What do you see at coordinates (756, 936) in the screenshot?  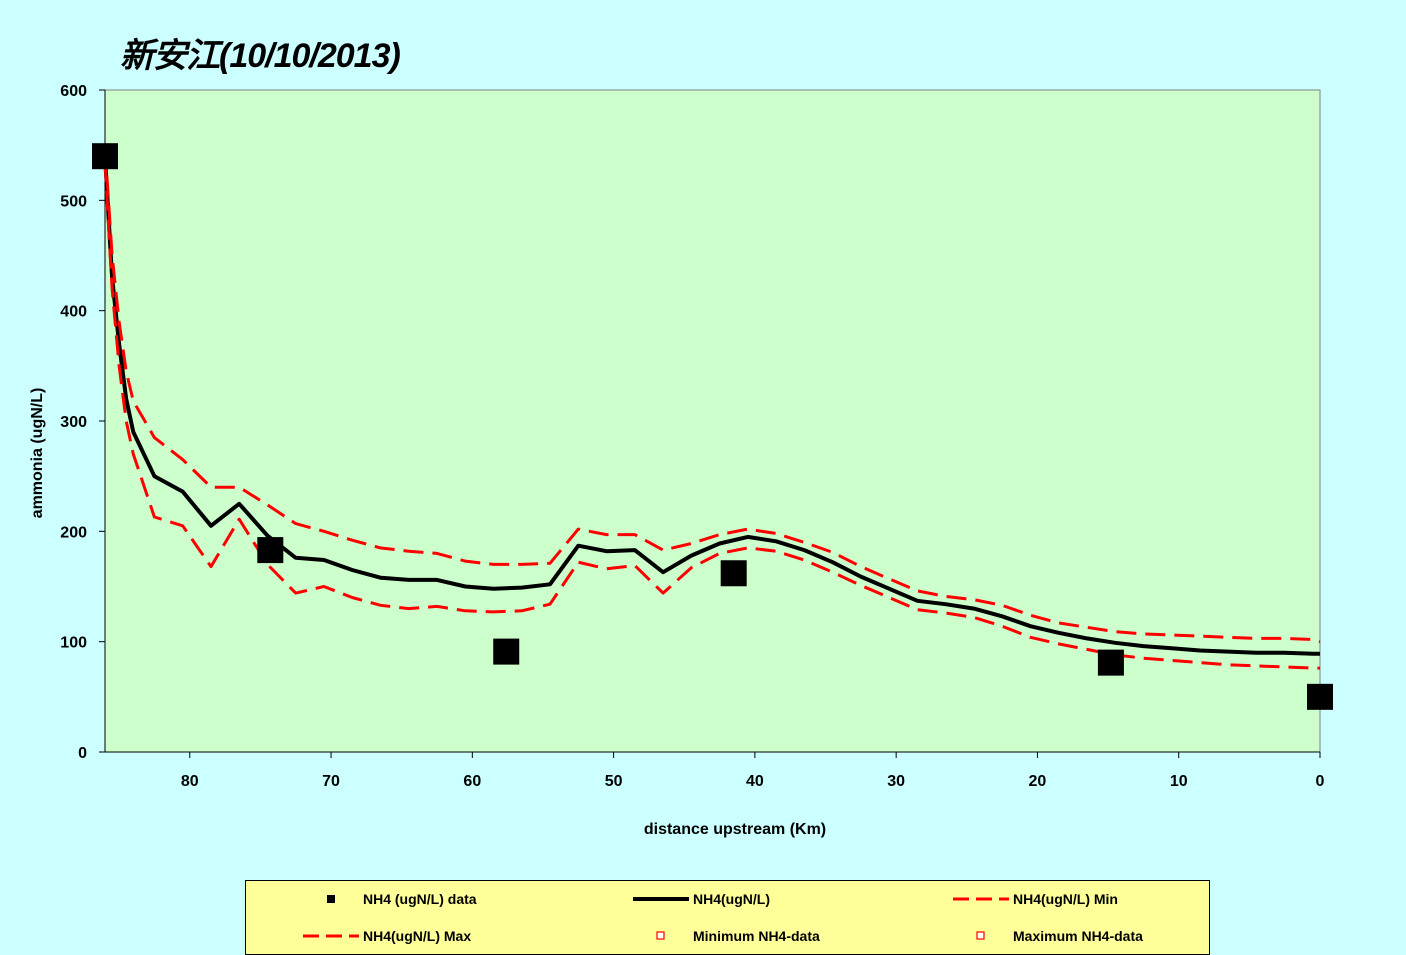 I see `legend-label: Minimum NH4-data` at bounding box center [756, 936].